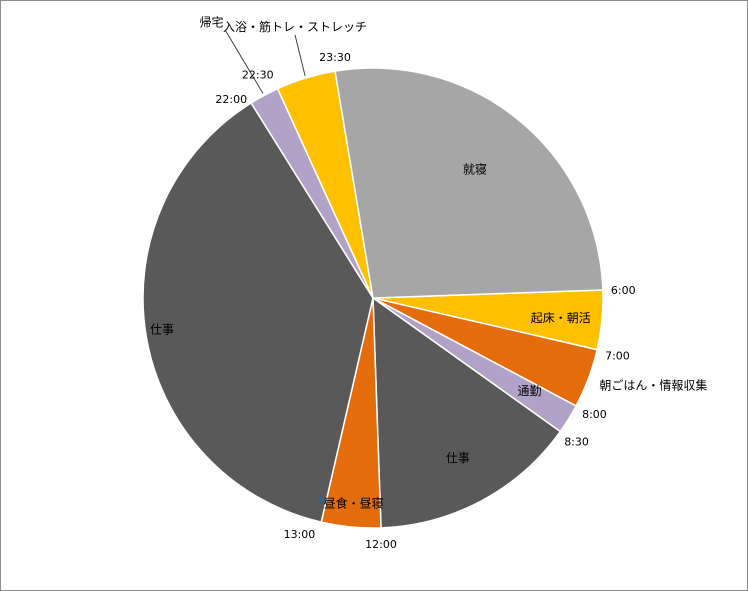 The width and height of the screenshot is (748, 591). What do you see at coordinates (475, 168) in the screenshot?
I see `slice-label: 就寝` at bounding box center [475, 168].